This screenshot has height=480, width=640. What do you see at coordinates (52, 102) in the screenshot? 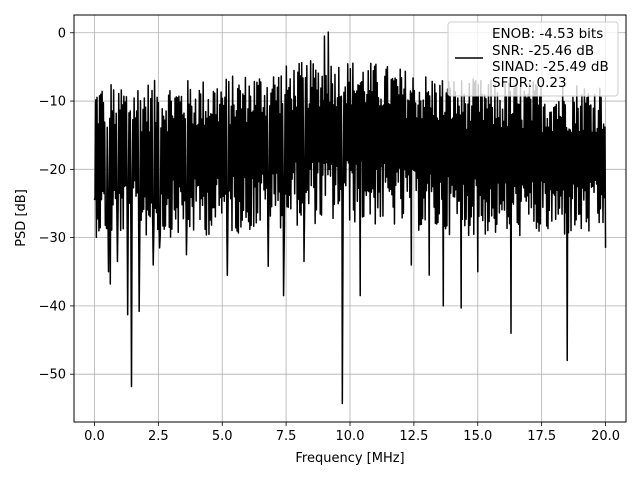
I see `y-tick-label: −10` at bounding box center [52, 102].